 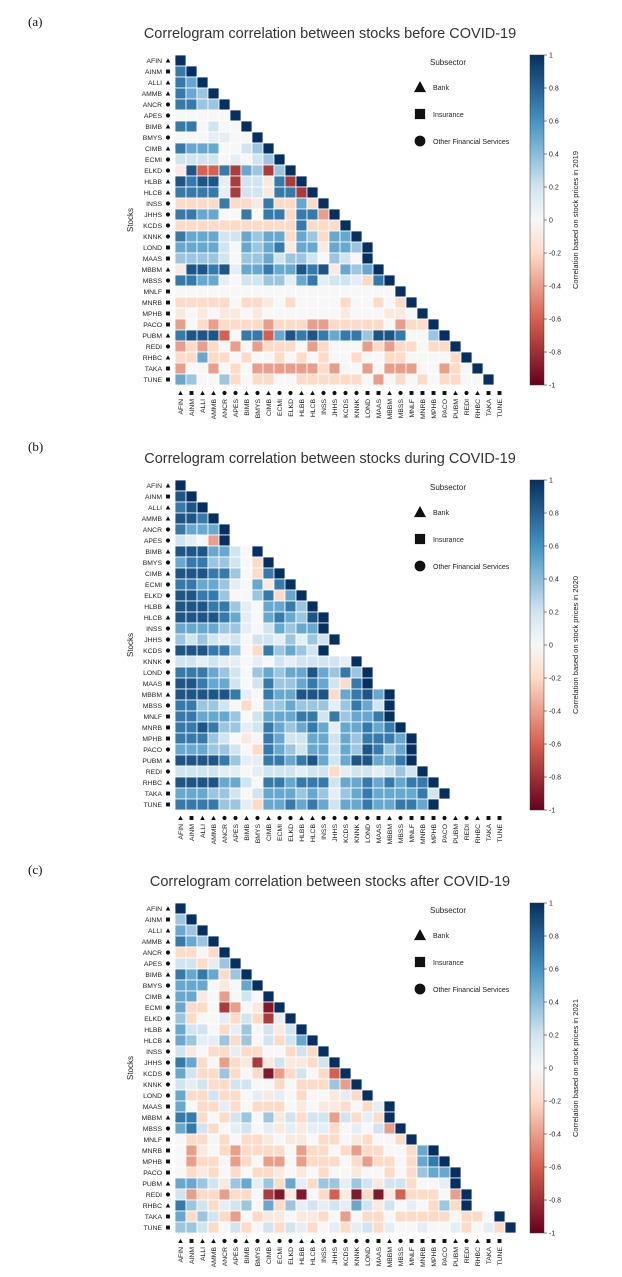 I want to click on y-tick-label: HLCB, so click(x=153, y=618).